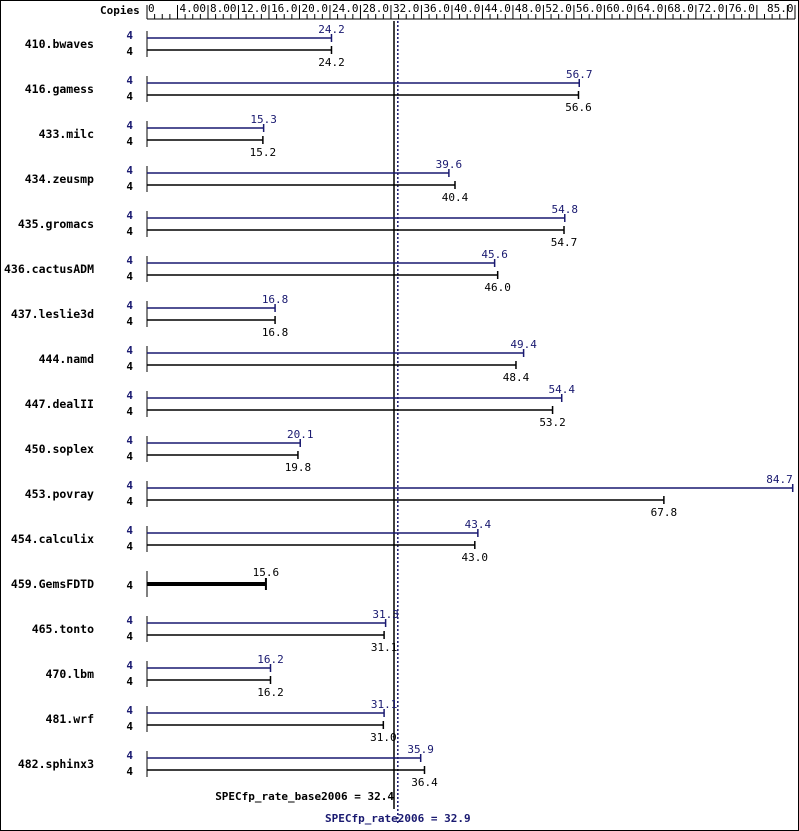 The width and height of the screenshot is (799, 831). What do you see at coordinates (63, 629) in the screenshot?
I see `benchmark-label: 465.tonto` at bounding box center [63, 629].